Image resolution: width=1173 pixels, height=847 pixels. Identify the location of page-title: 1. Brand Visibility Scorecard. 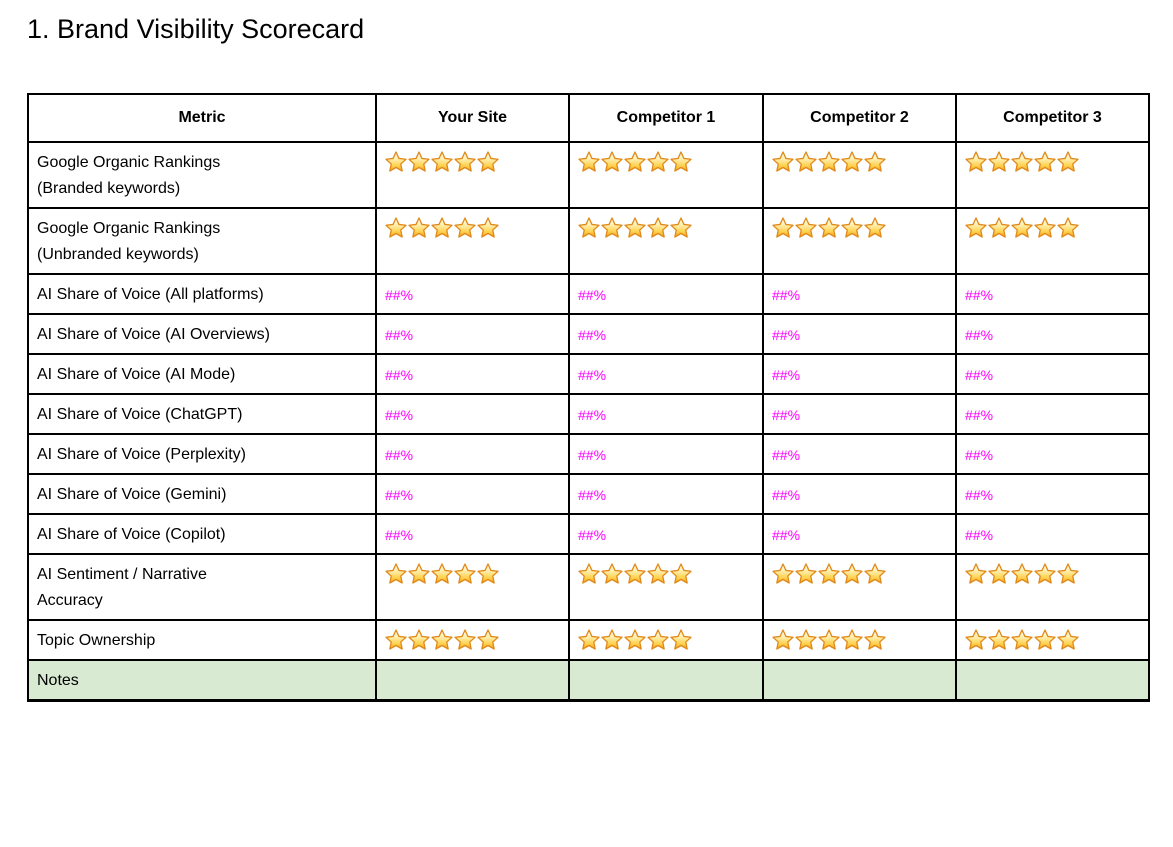
(196, 29).